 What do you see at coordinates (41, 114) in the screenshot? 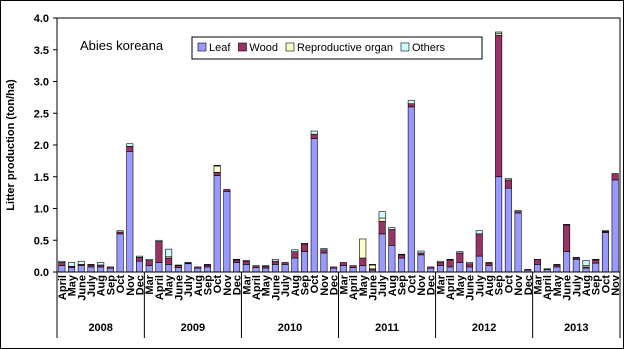
I see `y-tick-label: 2.5` at bounding box center [41, 114].